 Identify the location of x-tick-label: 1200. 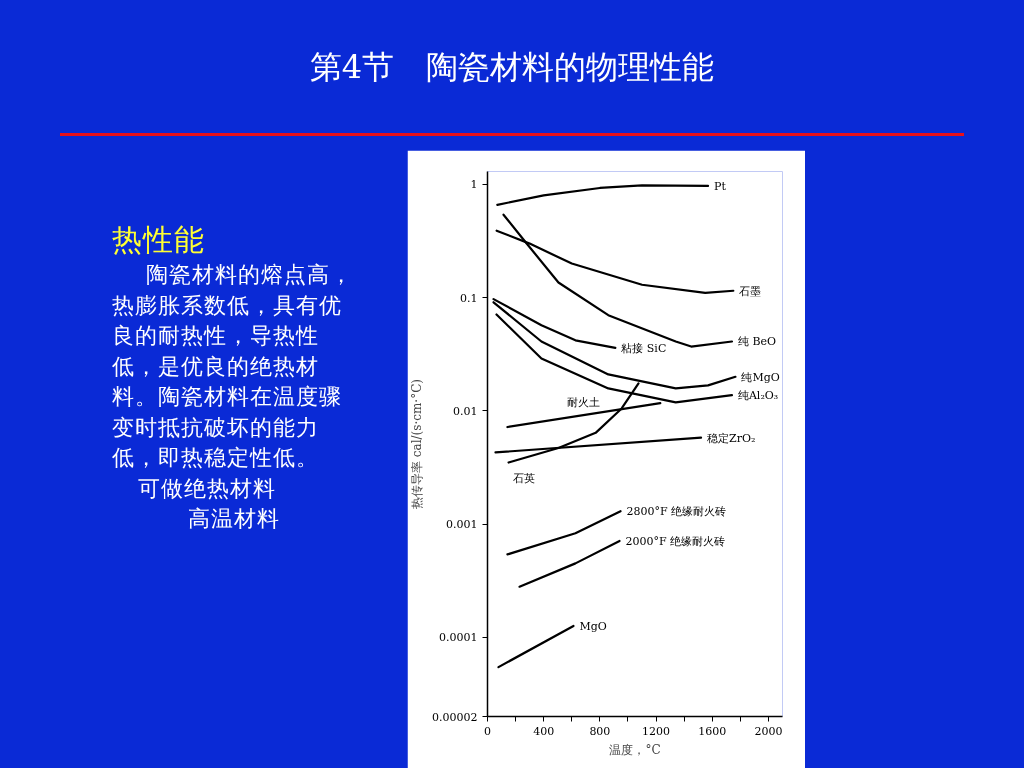
(656, 731).